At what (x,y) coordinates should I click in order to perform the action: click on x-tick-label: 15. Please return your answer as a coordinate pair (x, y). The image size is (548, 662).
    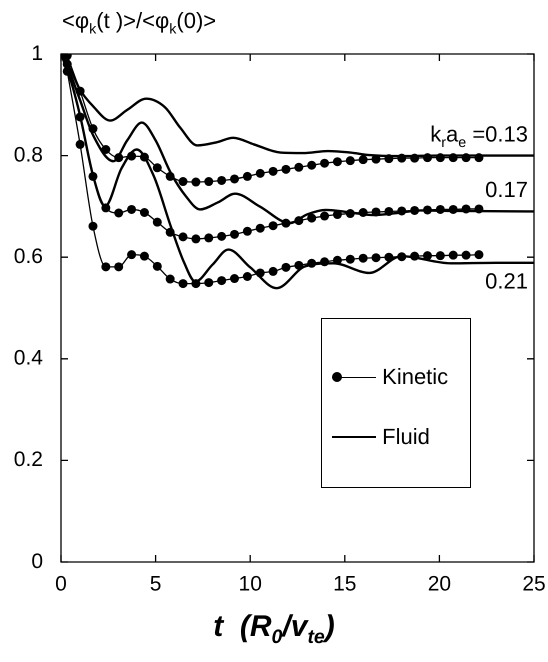
    Looking at the image, I should click on (344, 584).